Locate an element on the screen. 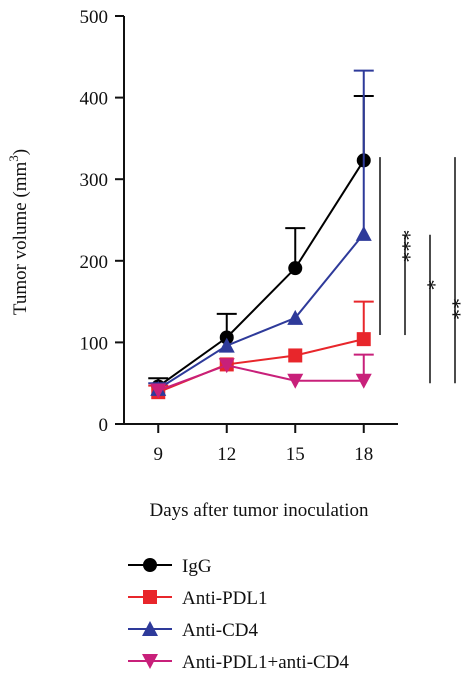 The image size is (474, 680). y-tick-label: 300 is located at coordinates (94, 180).